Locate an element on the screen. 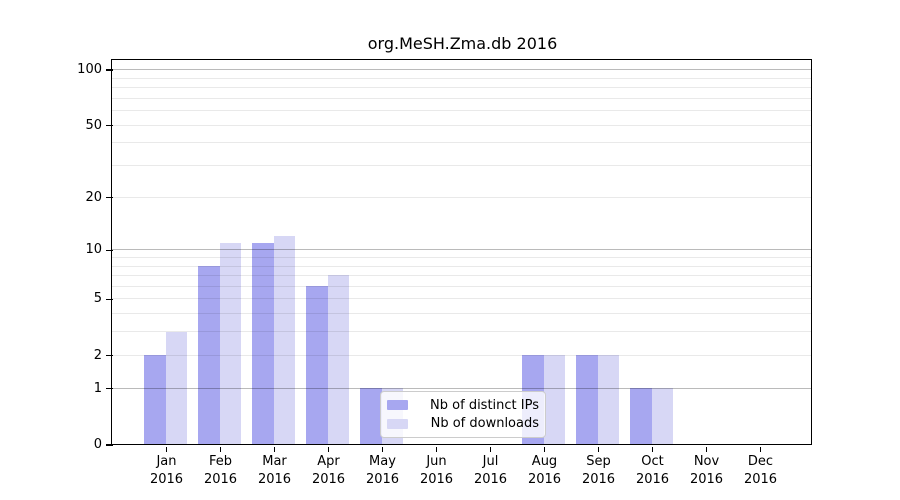 Image resolution: width=900 pixels, height=500 pixels. x-tick-label-jan: Jan 2016 is located at coordinates (166, 470).